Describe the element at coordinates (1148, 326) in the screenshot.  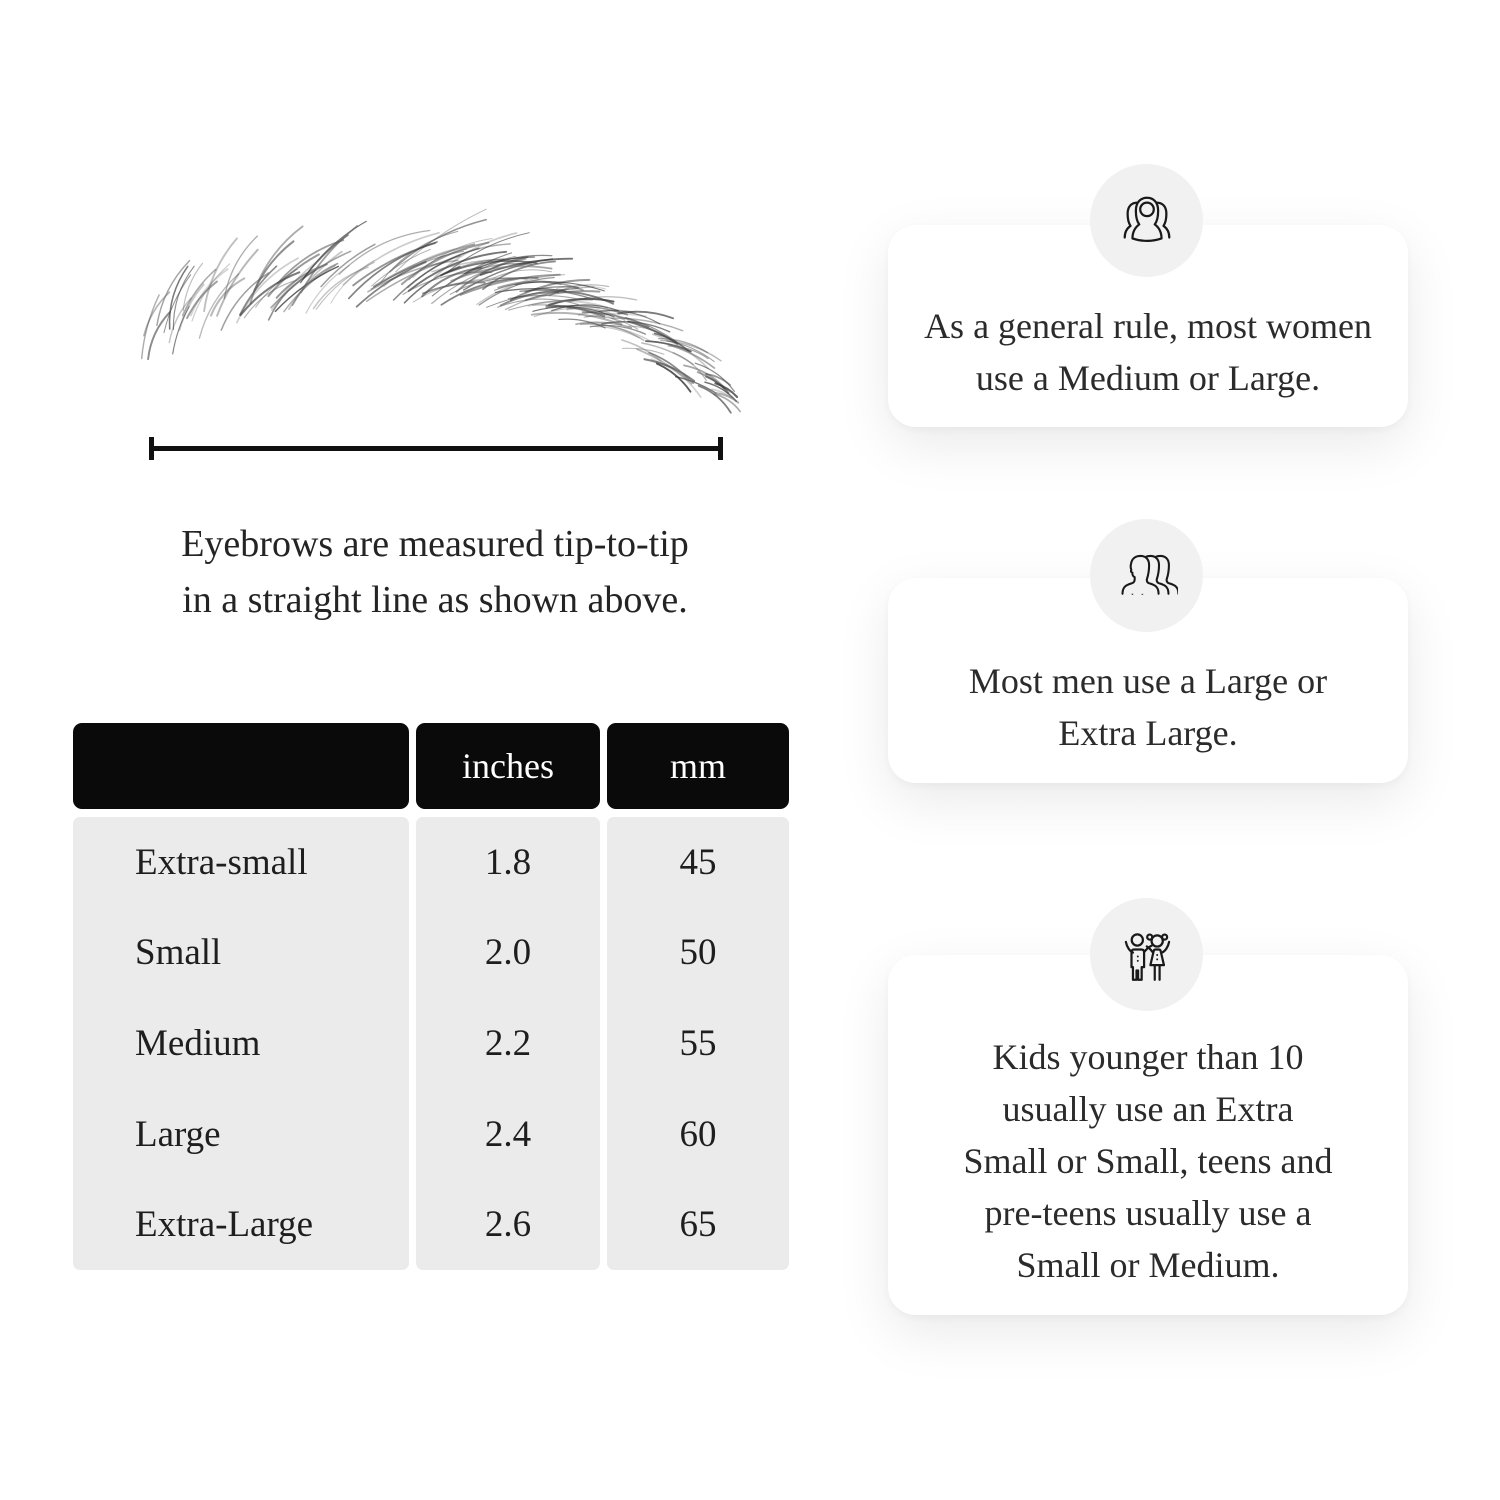
I see `card-text-line: As a general rule, most women` at that location.